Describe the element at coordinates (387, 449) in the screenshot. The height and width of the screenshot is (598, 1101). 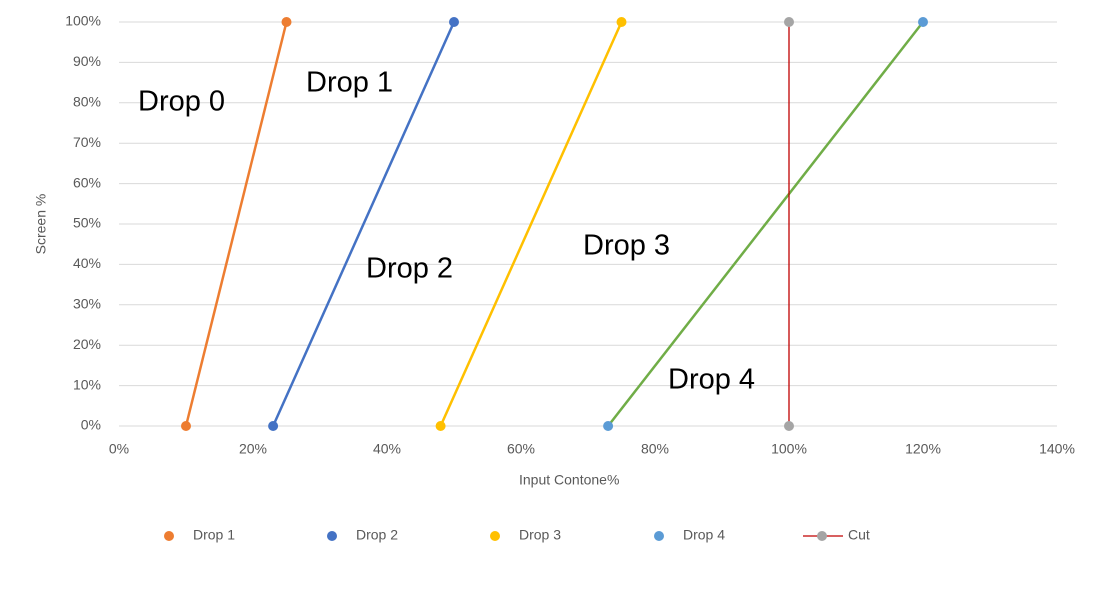
I see `x-tick-label: 40%` at that location.